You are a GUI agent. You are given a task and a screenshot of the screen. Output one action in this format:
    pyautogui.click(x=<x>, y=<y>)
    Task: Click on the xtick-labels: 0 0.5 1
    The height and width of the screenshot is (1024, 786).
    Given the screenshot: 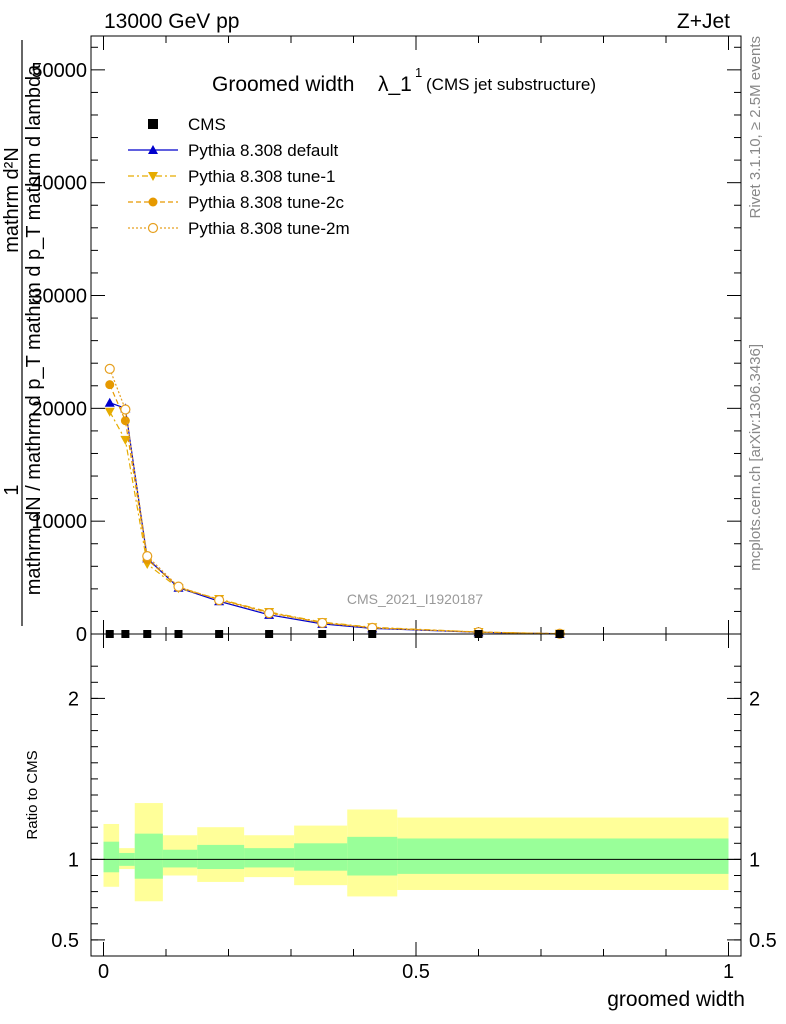 What is the action you would take?
    pyautogui.click(x=416, y=972)
    